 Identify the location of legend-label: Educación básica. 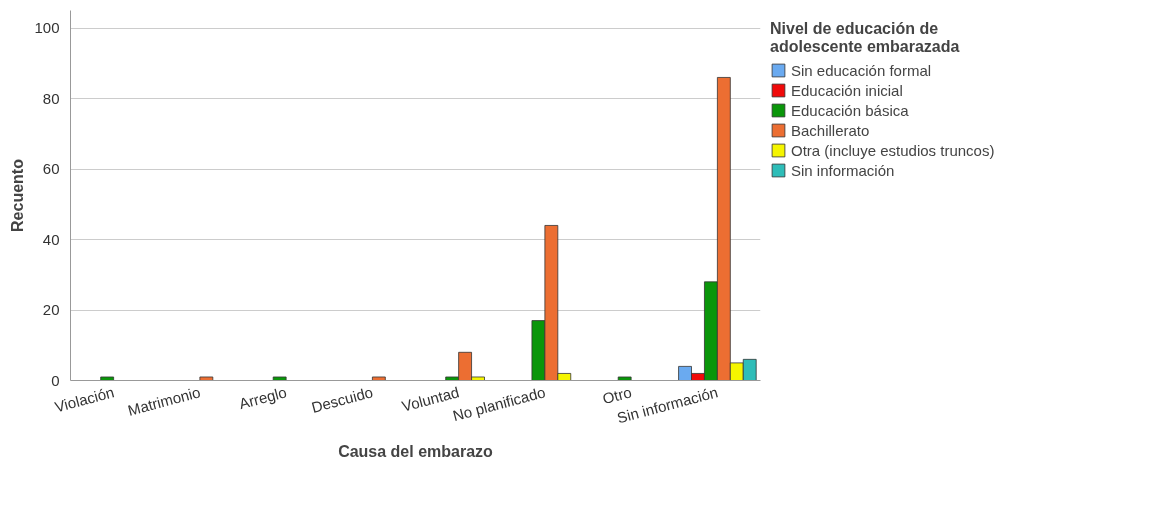
(850, 110).